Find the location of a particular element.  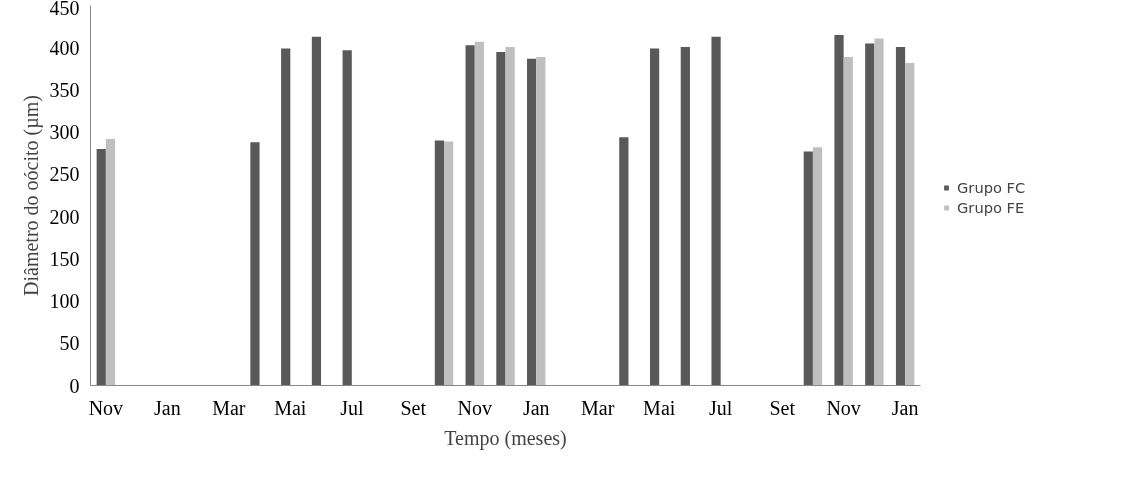

y-tick-label: 100 is located at coordinates (64, 301).